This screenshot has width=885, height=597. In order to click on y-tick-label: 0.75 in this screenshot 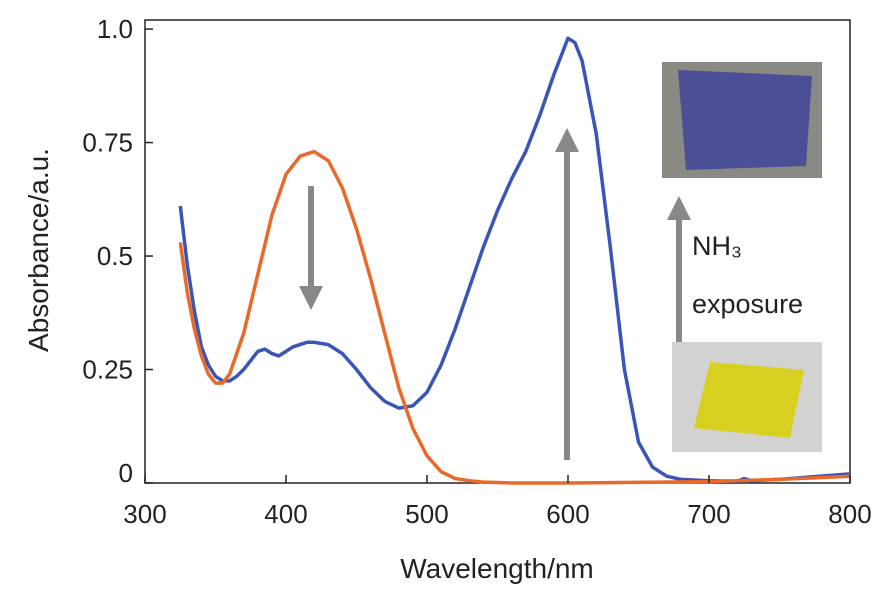, I will do `click(107, 143)`.